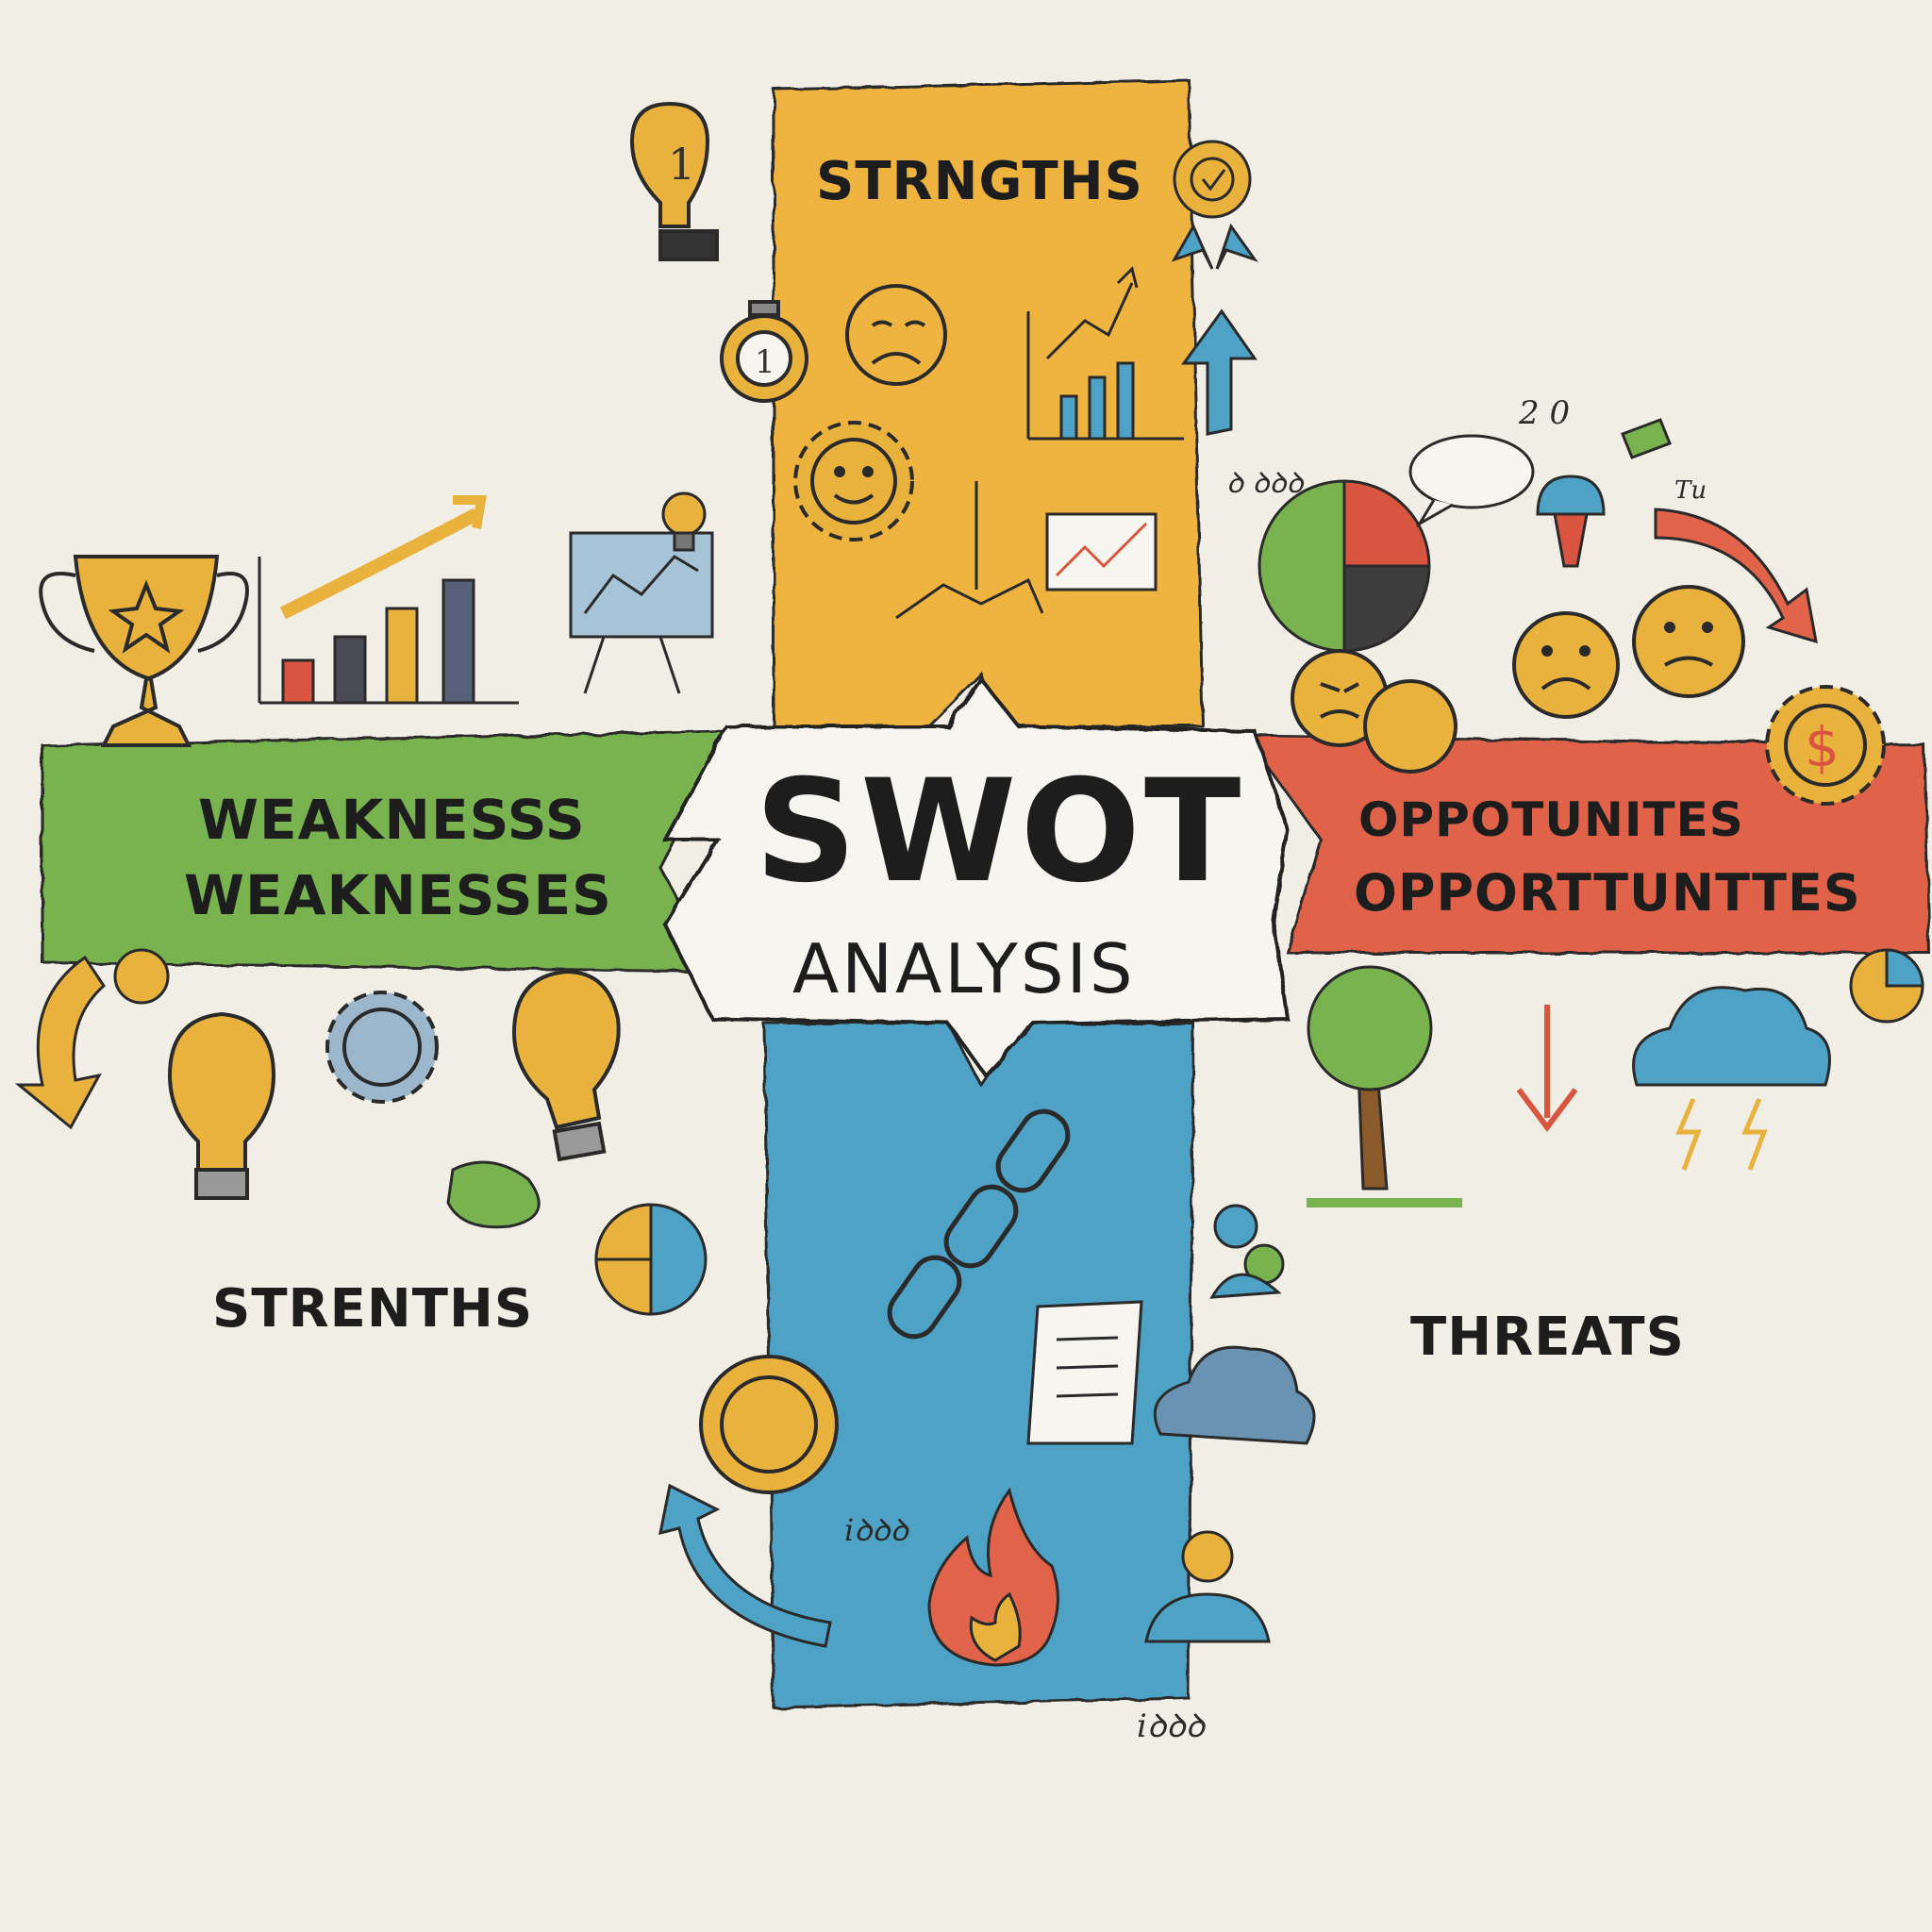  What do you see at coordinates (1571, 522) in the screenshot?
I see `lightbulb-blue-icon` at bounding box center [1571, 522].